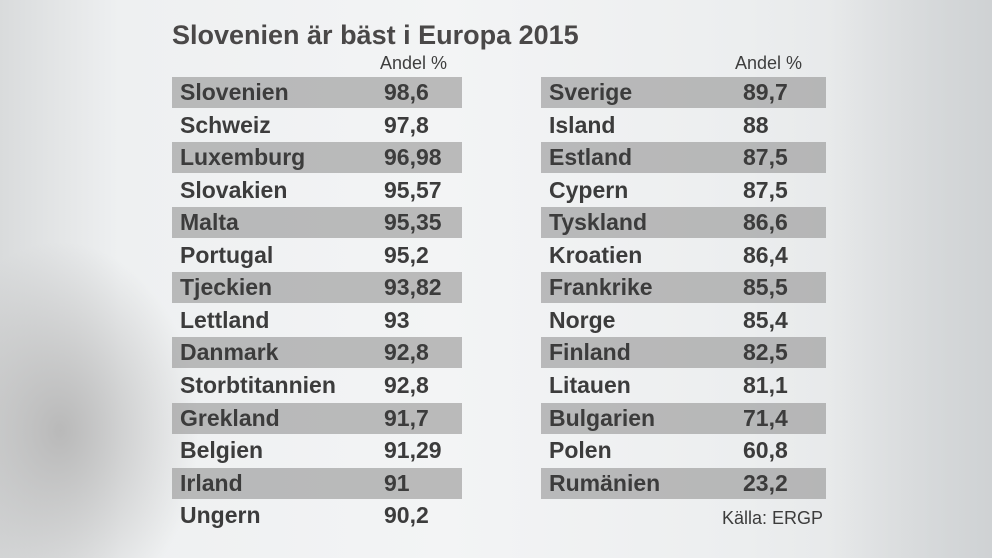 This screenshot has height=558, width=992. I want to click on country-name: Grekland, so click(230, 417).